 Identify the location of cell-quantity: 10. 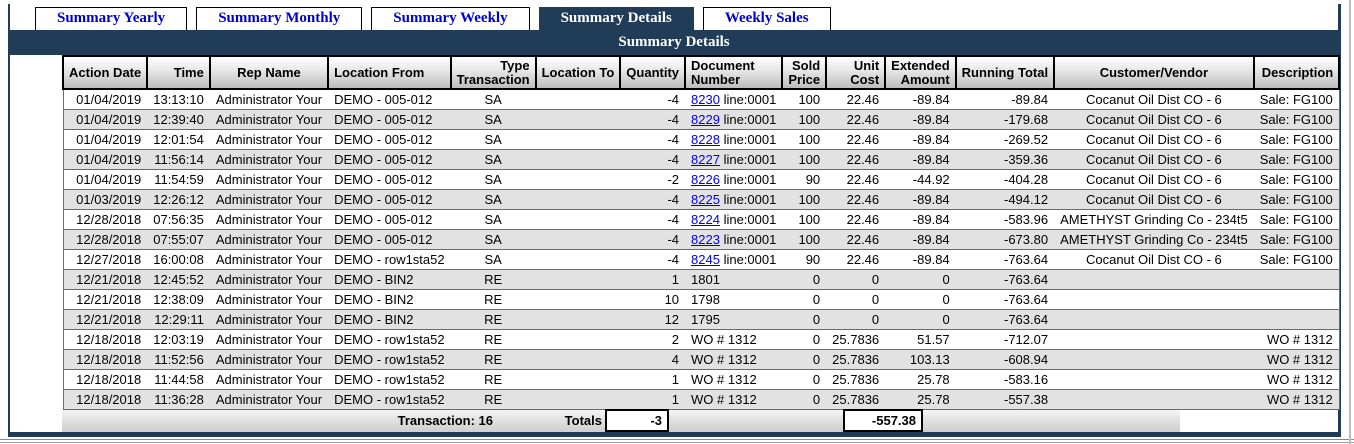
(653, 299).